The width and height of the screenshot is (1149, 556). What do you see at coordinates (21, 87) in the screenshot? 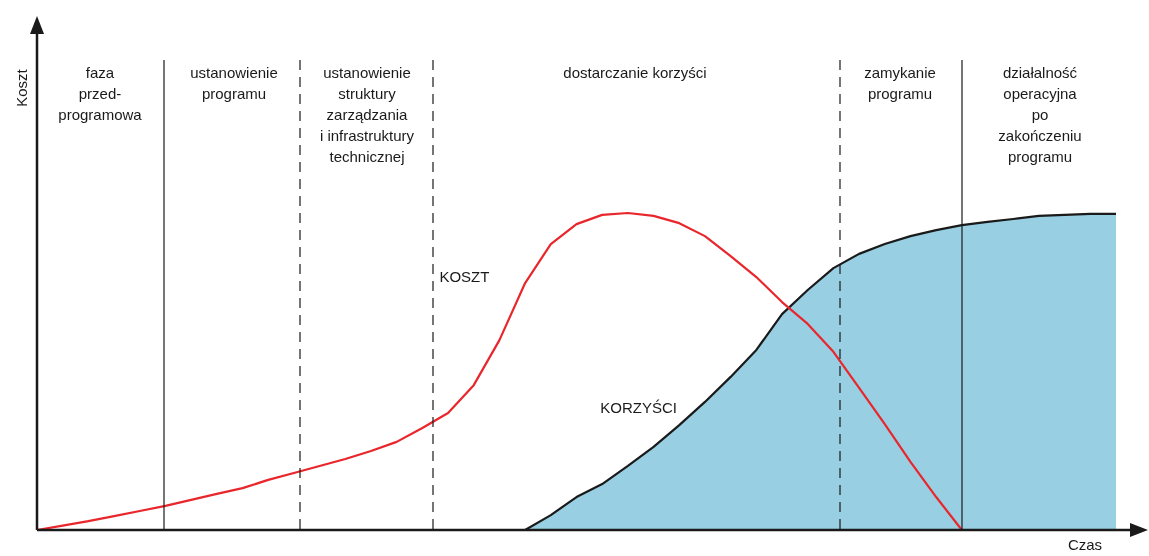
I see `text: Koszt` at bounding box center [21, 87].